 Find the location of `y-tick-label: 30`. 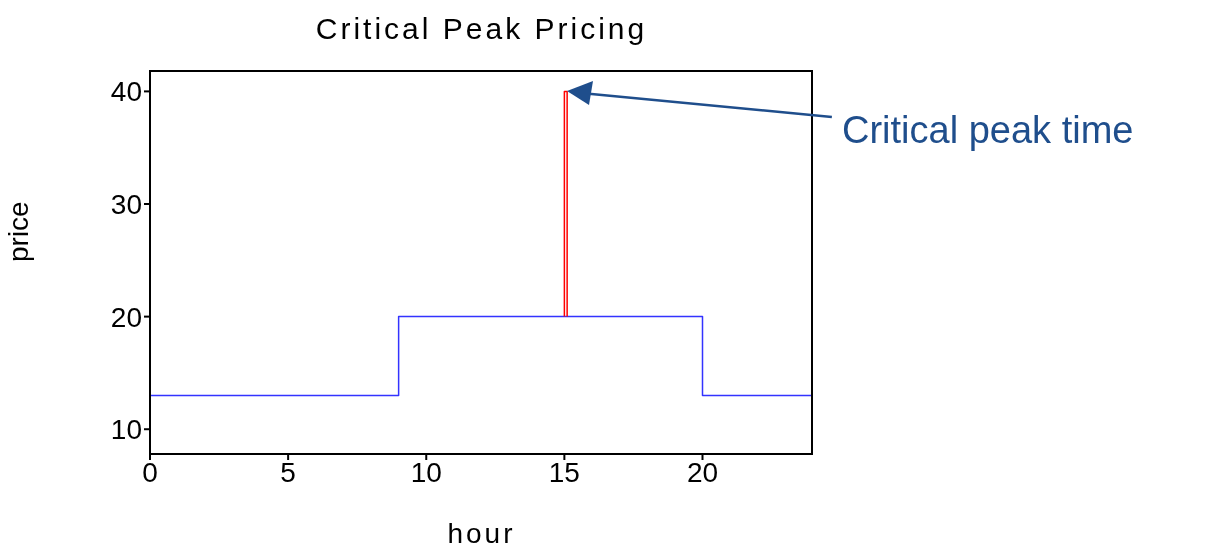

y-tick-label: 30 is located at coordinates (126, 204).